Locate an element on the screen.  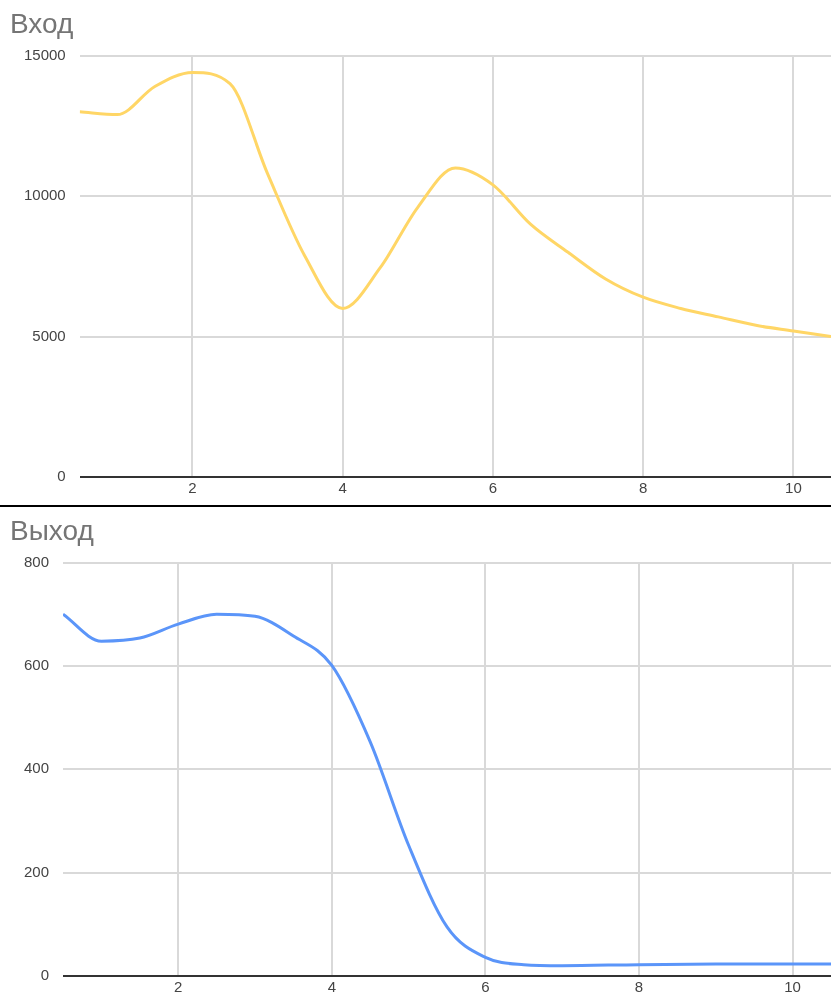
y-tick-label: 800 is located at coordinates (37, 561).